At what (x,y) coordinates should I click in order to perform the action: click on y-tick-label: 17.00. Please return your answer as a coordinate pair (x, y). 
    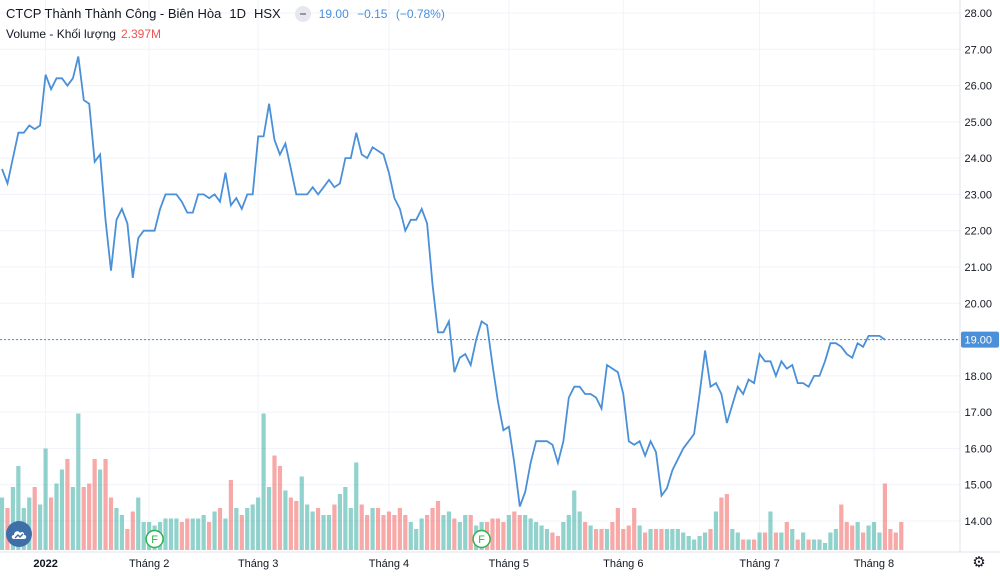
    Looking at the image, I should click on (978, 413).